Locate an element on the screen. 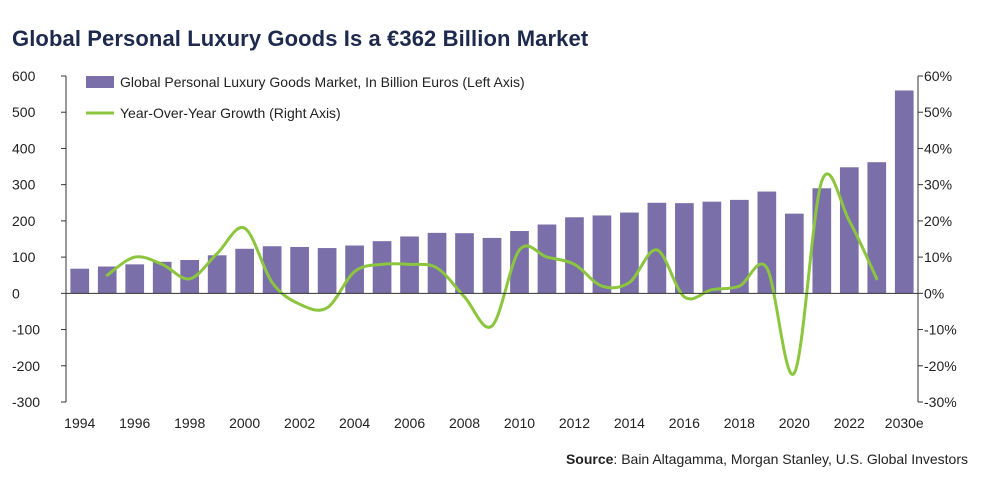  bar-2013 is located at coordinates (602, 254).